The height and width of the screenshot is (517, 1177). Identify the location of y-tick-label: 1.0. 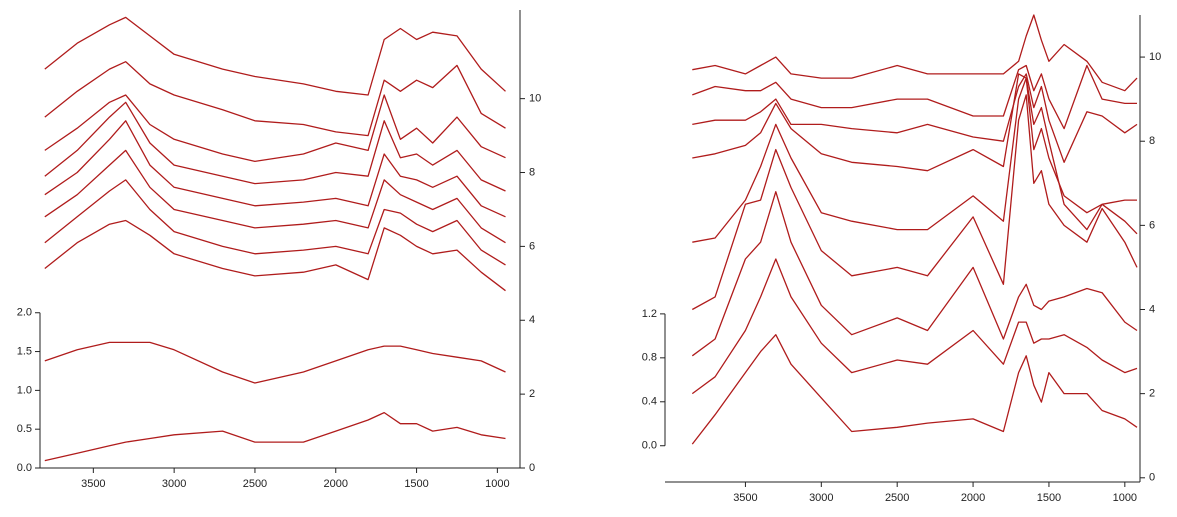
(24, 390).